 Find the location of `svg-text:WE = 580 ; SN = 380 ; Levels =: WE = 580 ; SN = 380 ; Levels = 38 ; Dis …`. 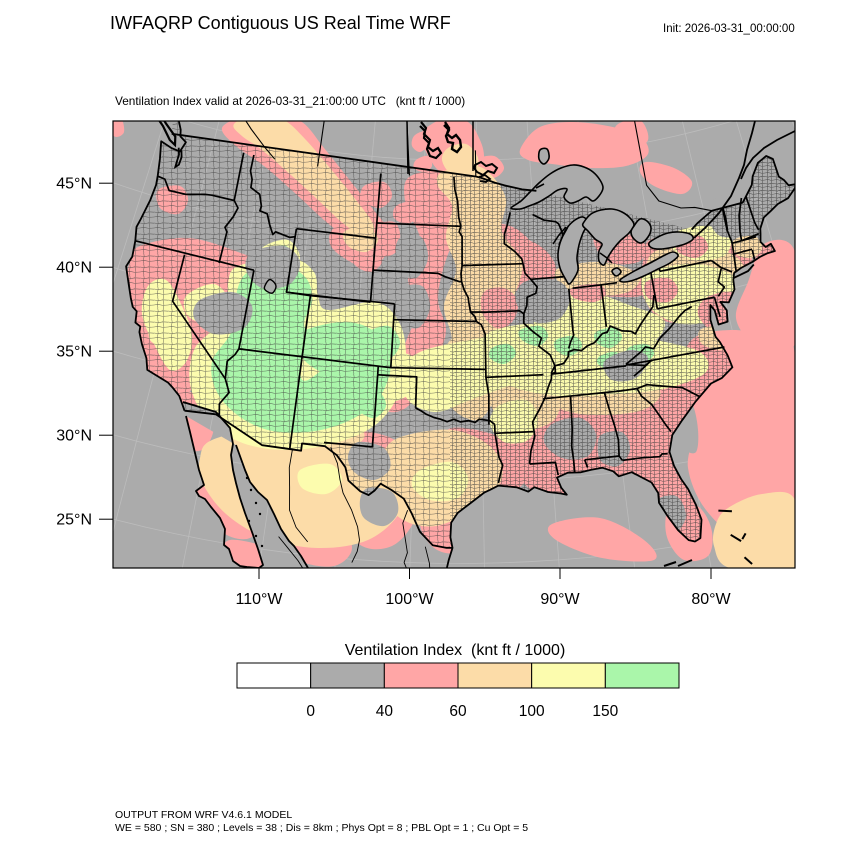

svg-text:WE = 580 ; SN = 380 ; Levels =: WE = 580 ; SN = 380 ; Levels = 38 ; Dis … is located at coordinates (321, 828).